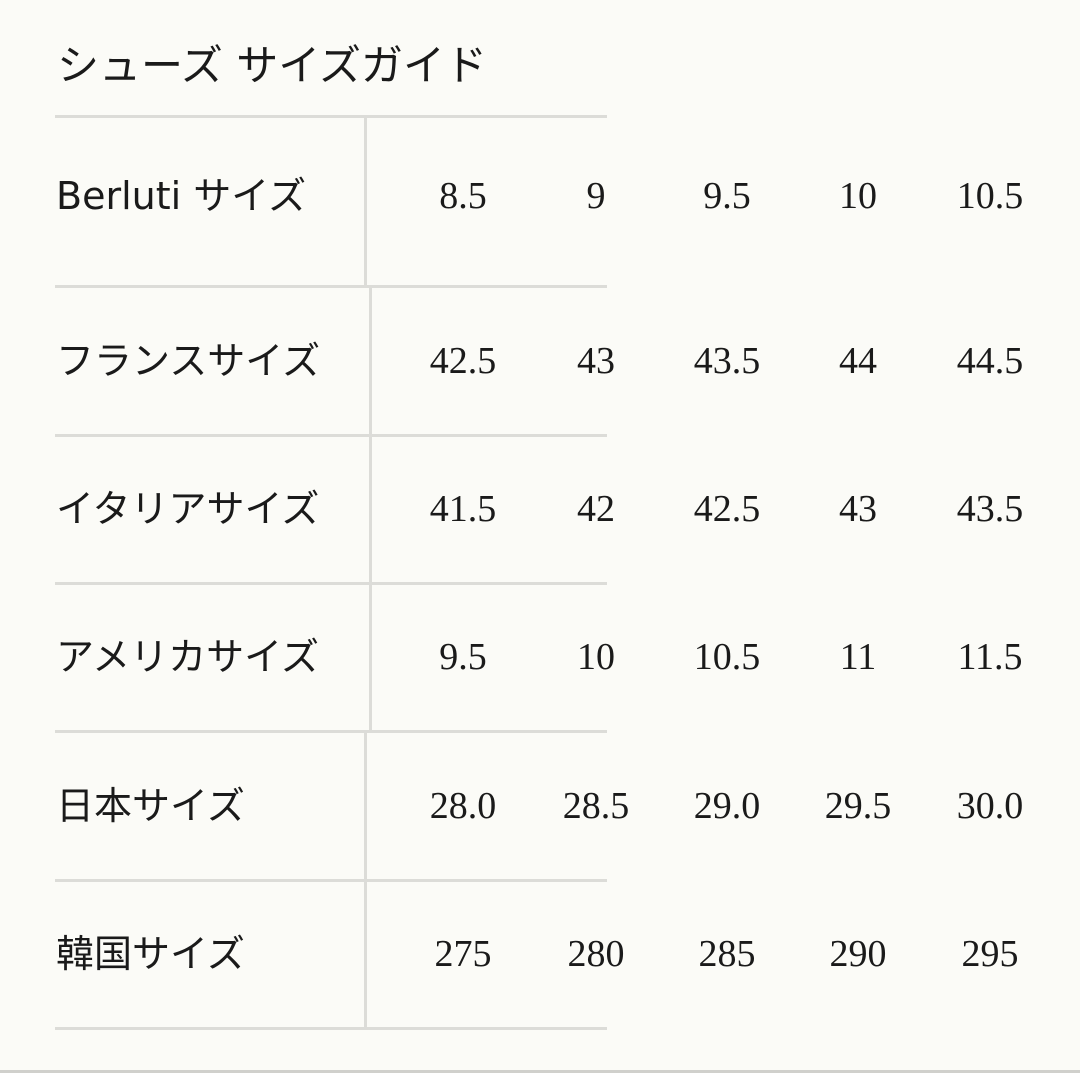 The image size is (1080, 1073). Describe the element at coordinates (463, 954) in the screenshot. I see `size-value: 275` at that location.